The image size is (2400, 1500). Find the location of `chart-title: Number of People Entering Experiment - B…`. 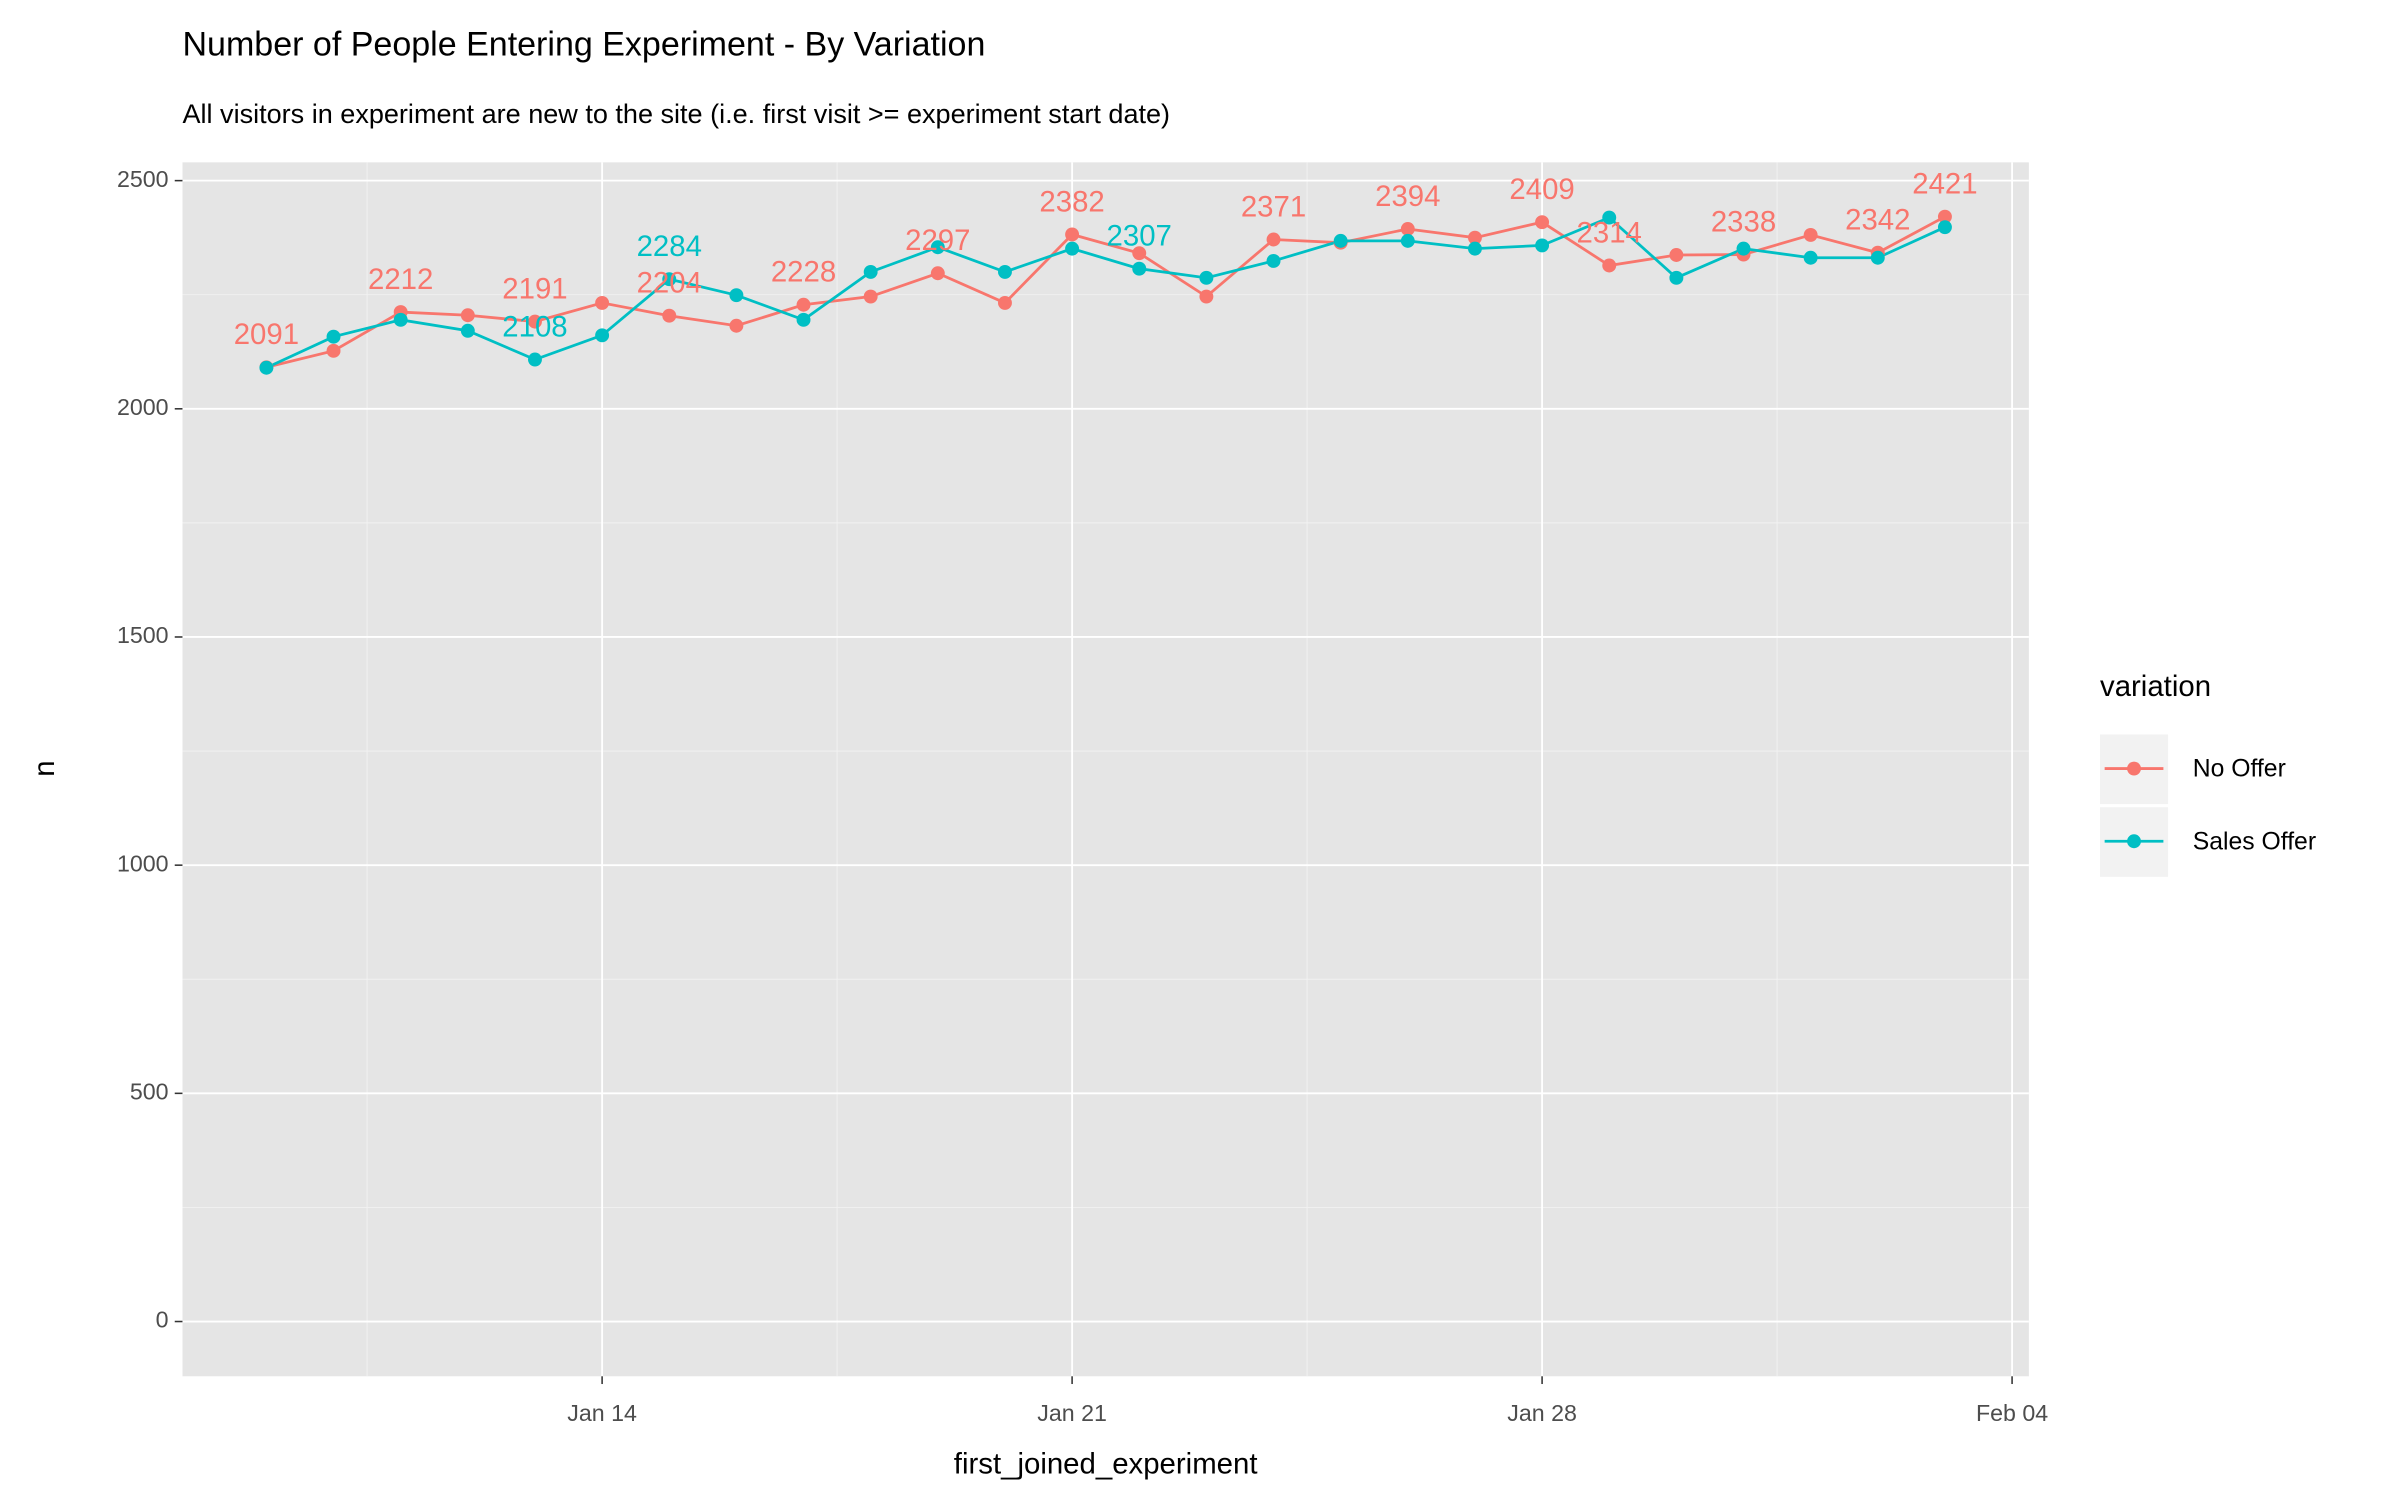

chart-title: Number of People Entering Experiment - B… is located at coordinates (583, 44).